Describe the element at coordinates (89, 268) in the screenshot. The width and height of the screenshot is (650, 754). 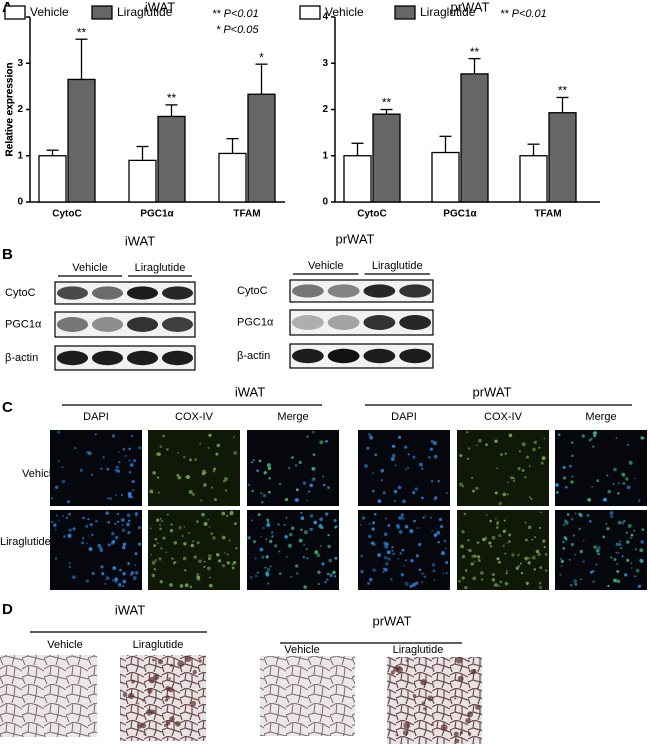
I see `group-label: Vehicle` at that location.